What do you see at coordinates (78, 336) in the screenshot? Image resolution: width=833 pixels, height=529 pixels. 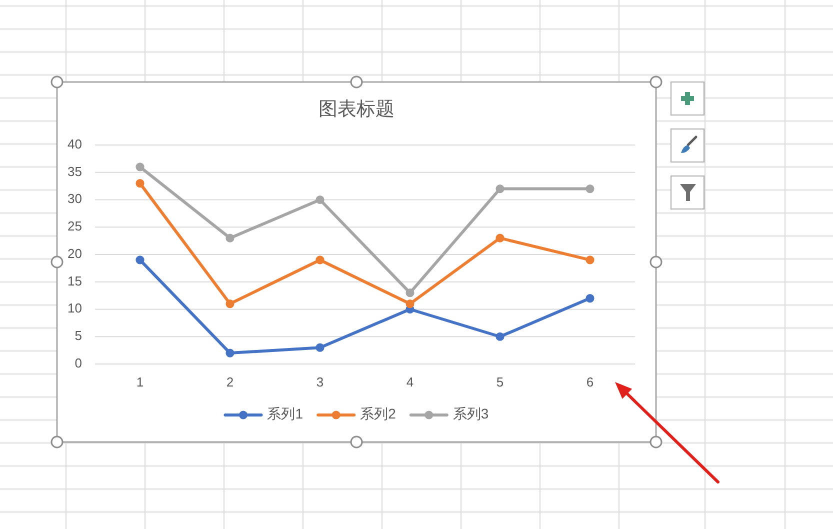 I see `y-tick-label: 5` at bounding box center [78, 336].